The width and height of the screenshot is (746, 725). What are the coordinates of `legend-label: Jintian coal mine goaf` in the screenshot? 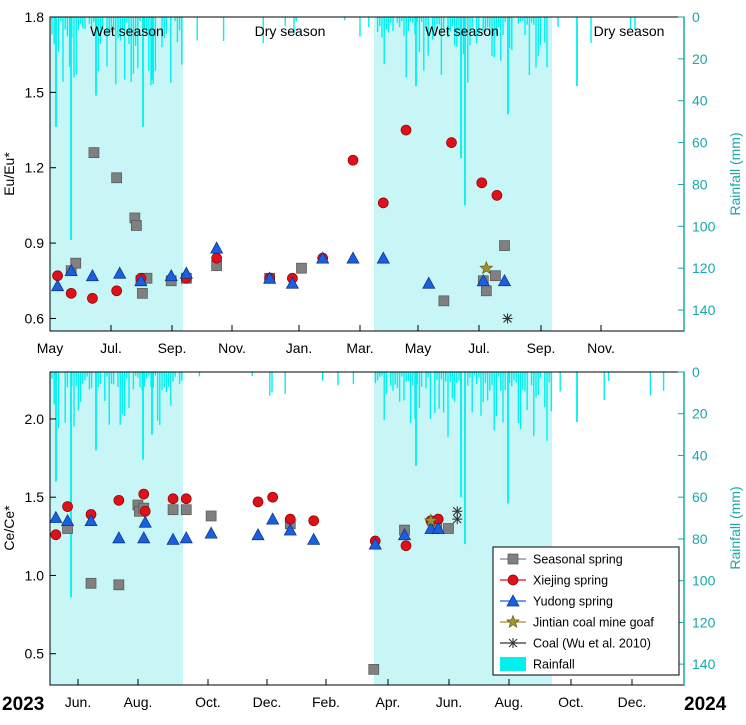 It's located at (593, 623).